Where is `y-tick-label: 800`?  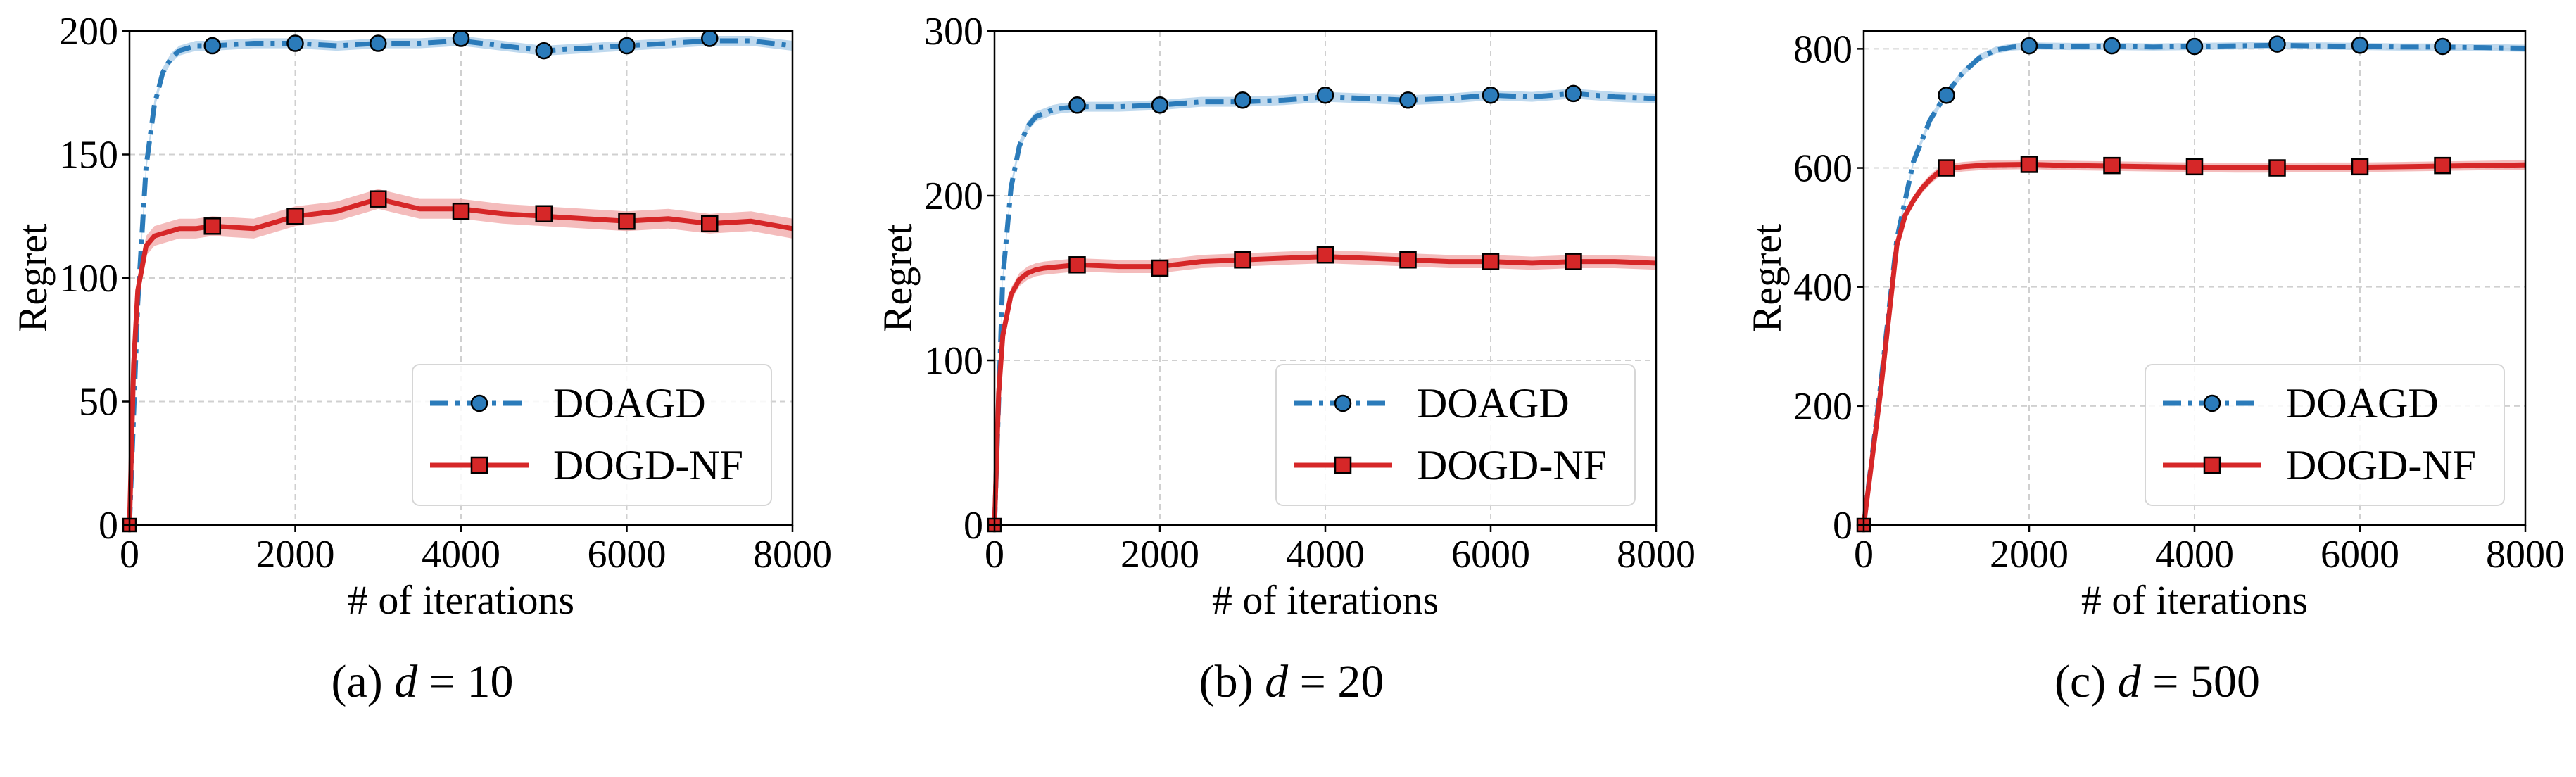 y-tick-label: 800 is located at coordinates (1822, 49).